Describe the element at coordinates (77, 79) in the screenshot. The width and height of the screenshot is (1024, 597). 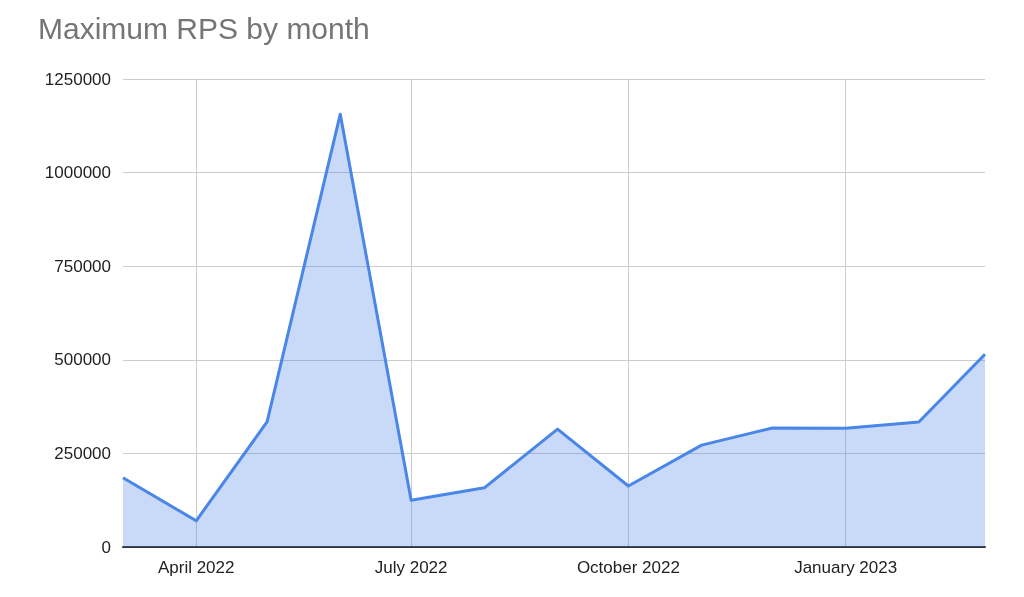
I see `y-tick-label: 1250000` at that location.